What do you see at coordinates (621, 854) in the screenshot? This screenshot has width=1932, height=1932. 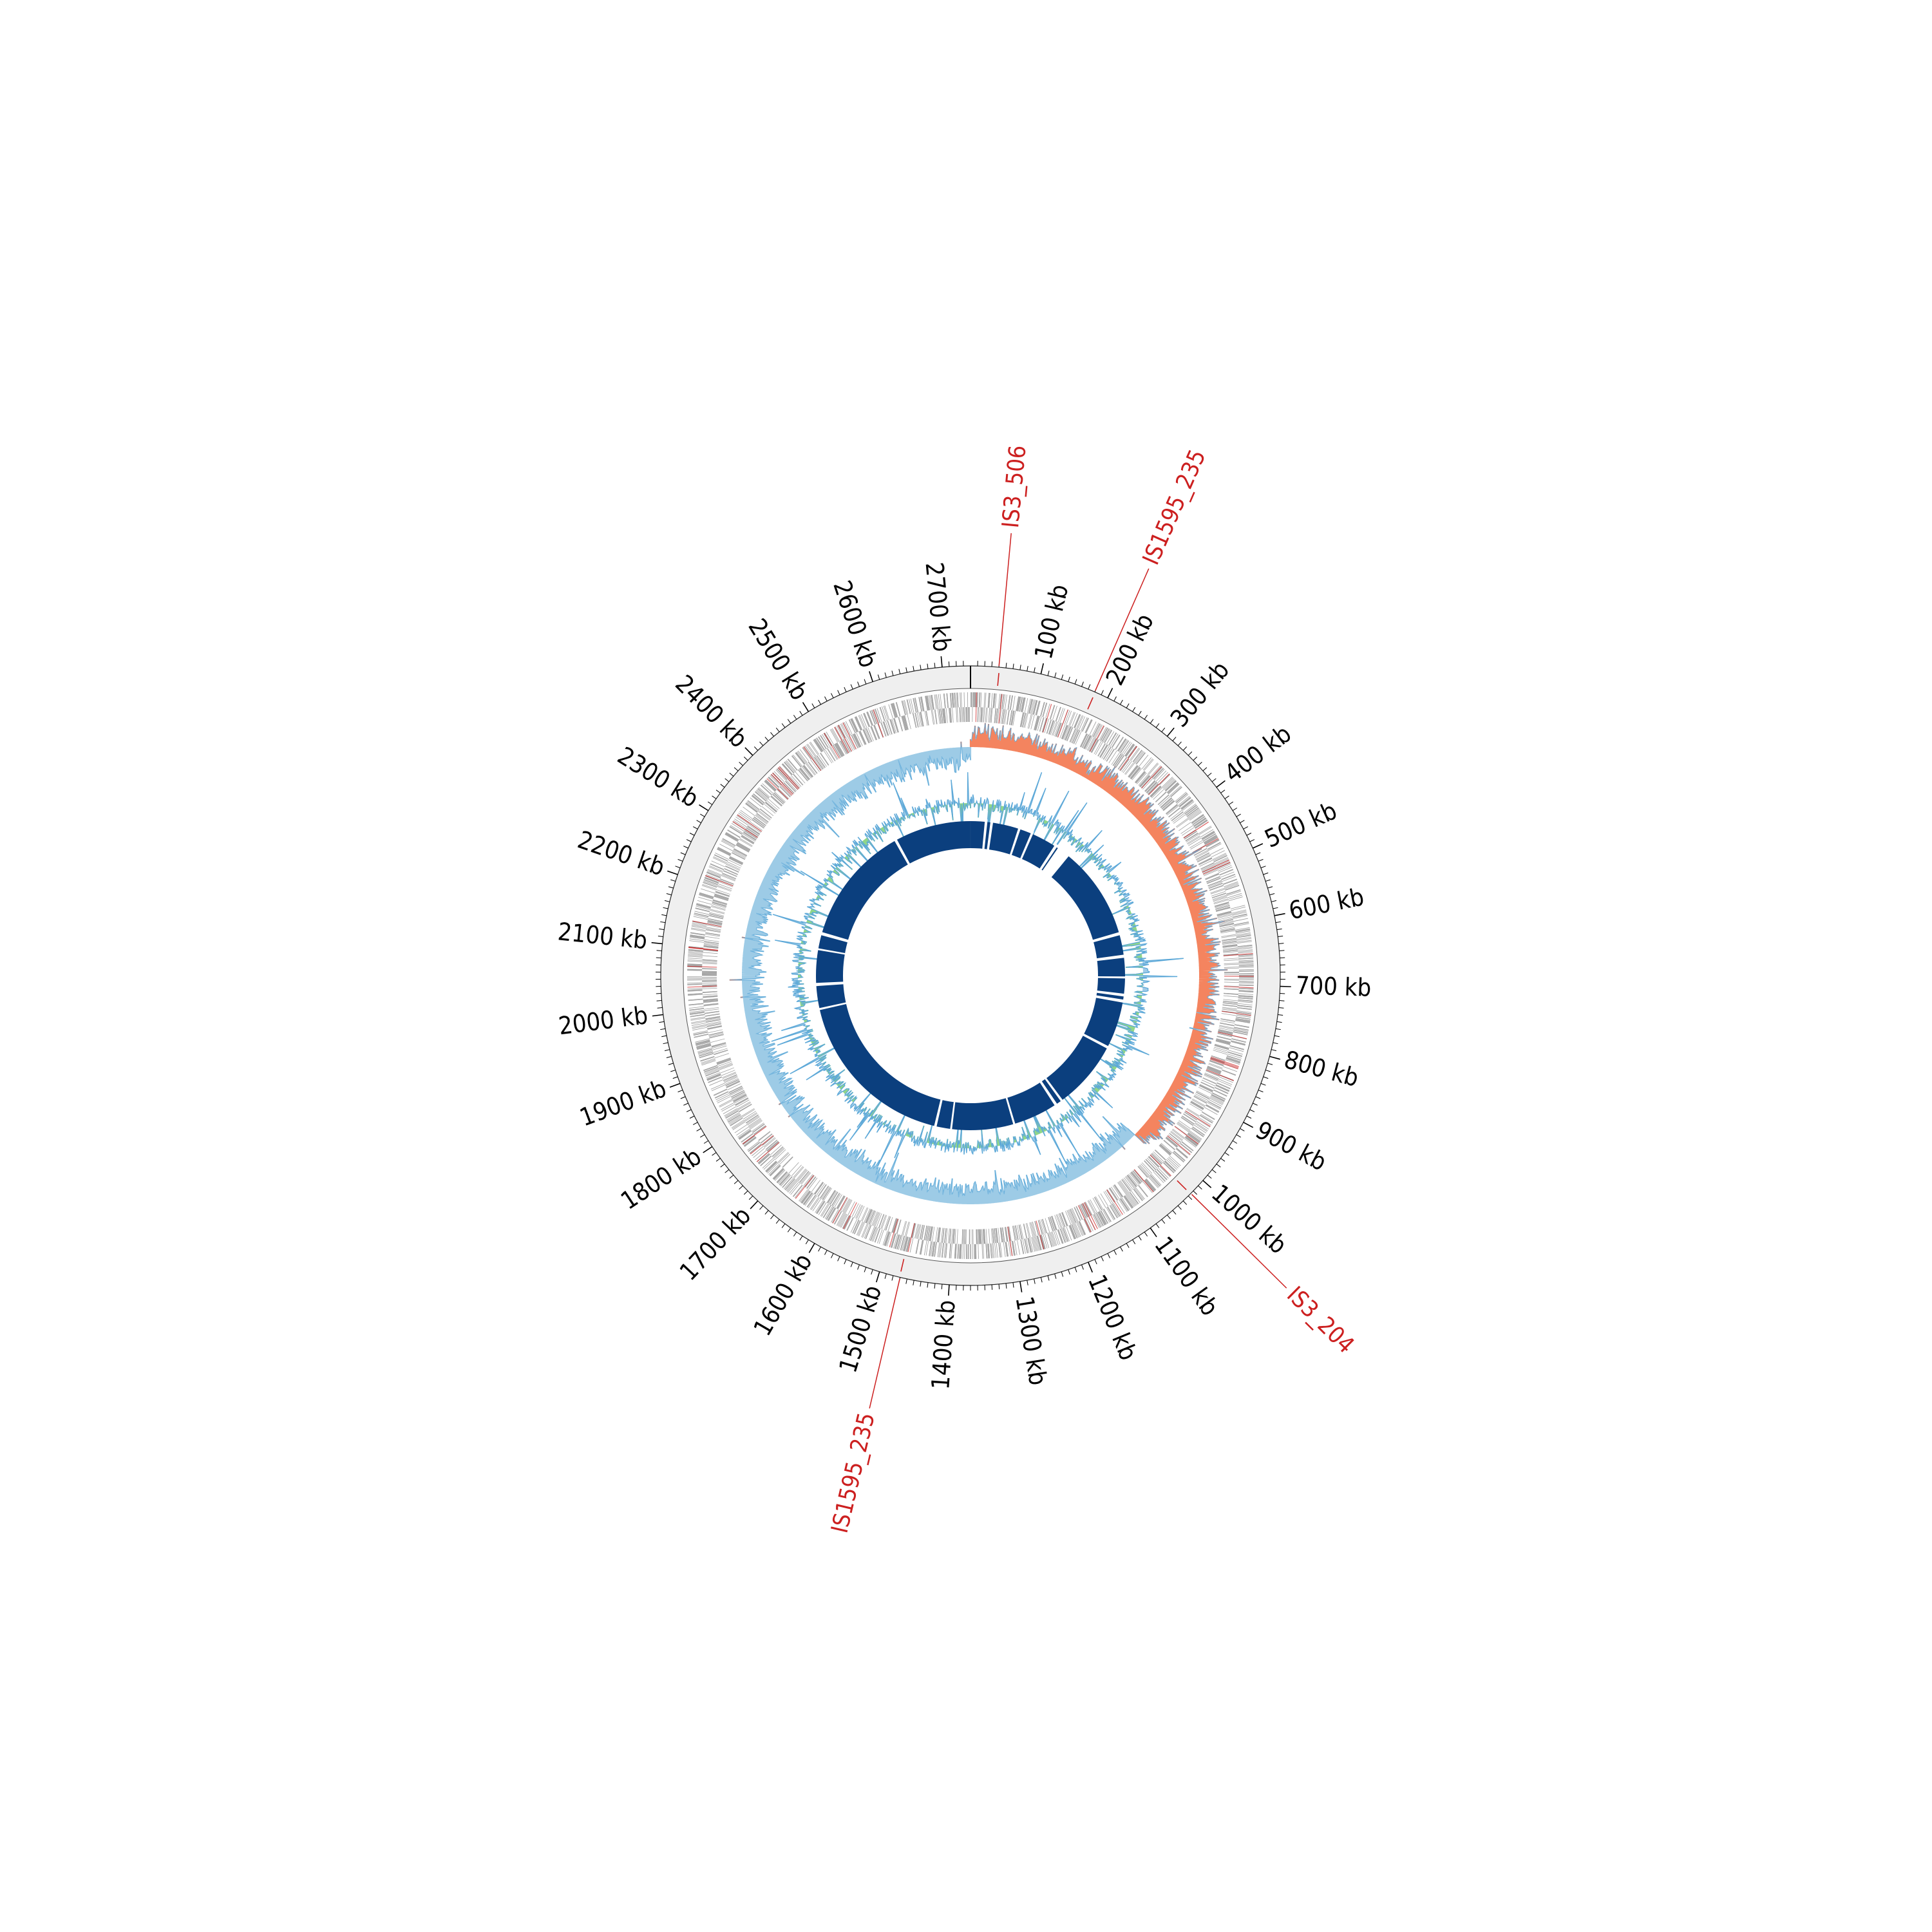 I see `tick-label: 2200 kb` at bounding box center [621, 854].